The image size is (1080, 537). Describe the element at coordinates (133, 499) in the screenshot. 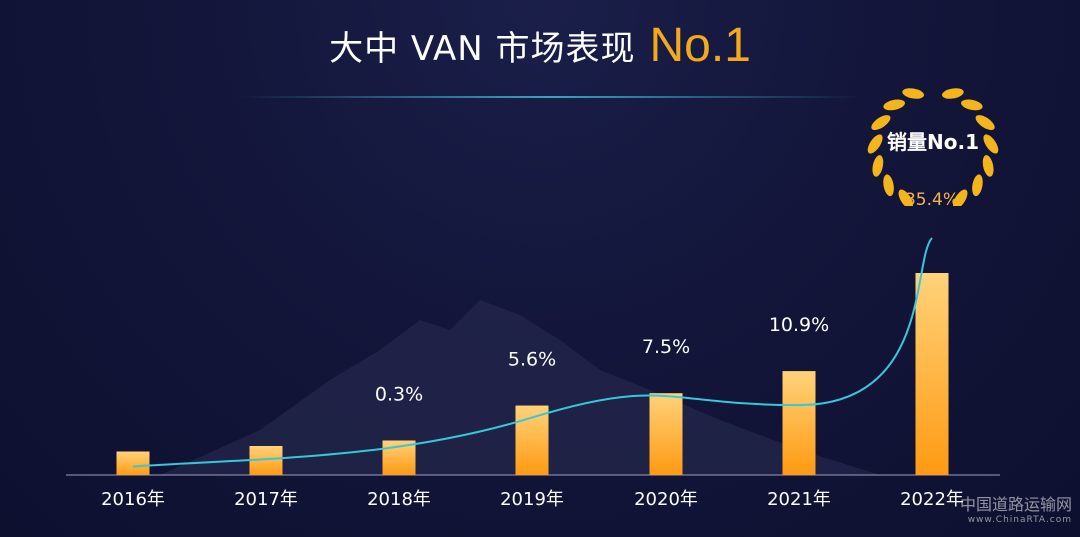

I see `x-tick-label: 2016年` at that location.